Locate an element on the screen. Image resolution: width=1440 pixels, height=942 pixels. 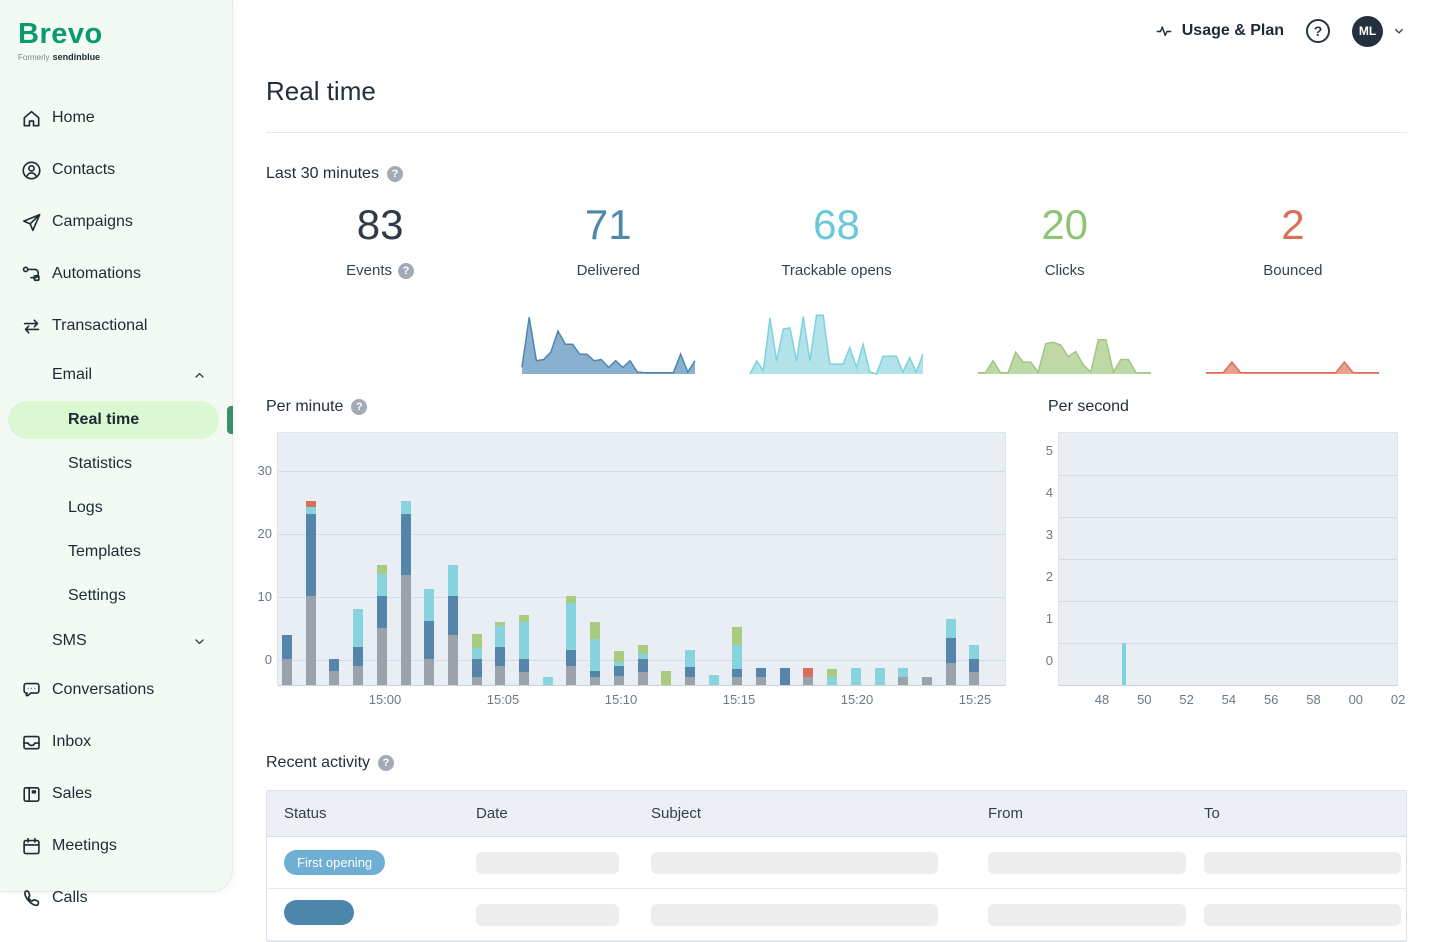
sidebar-item-contacts: Contacts is located at coordinates (116, 170).